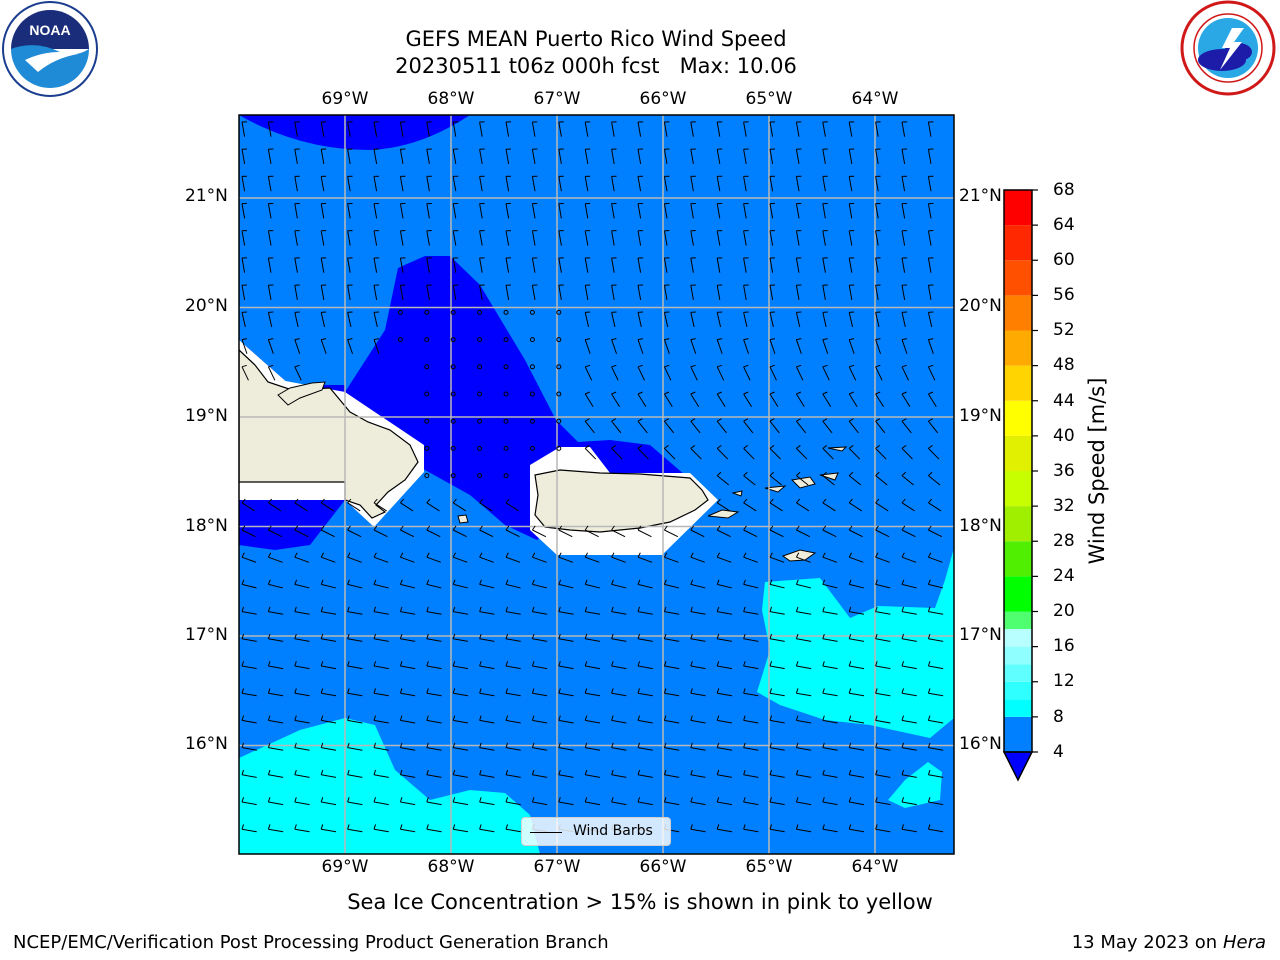  I want to click on lon-label-bottom: 69°W, so click(345, 867).